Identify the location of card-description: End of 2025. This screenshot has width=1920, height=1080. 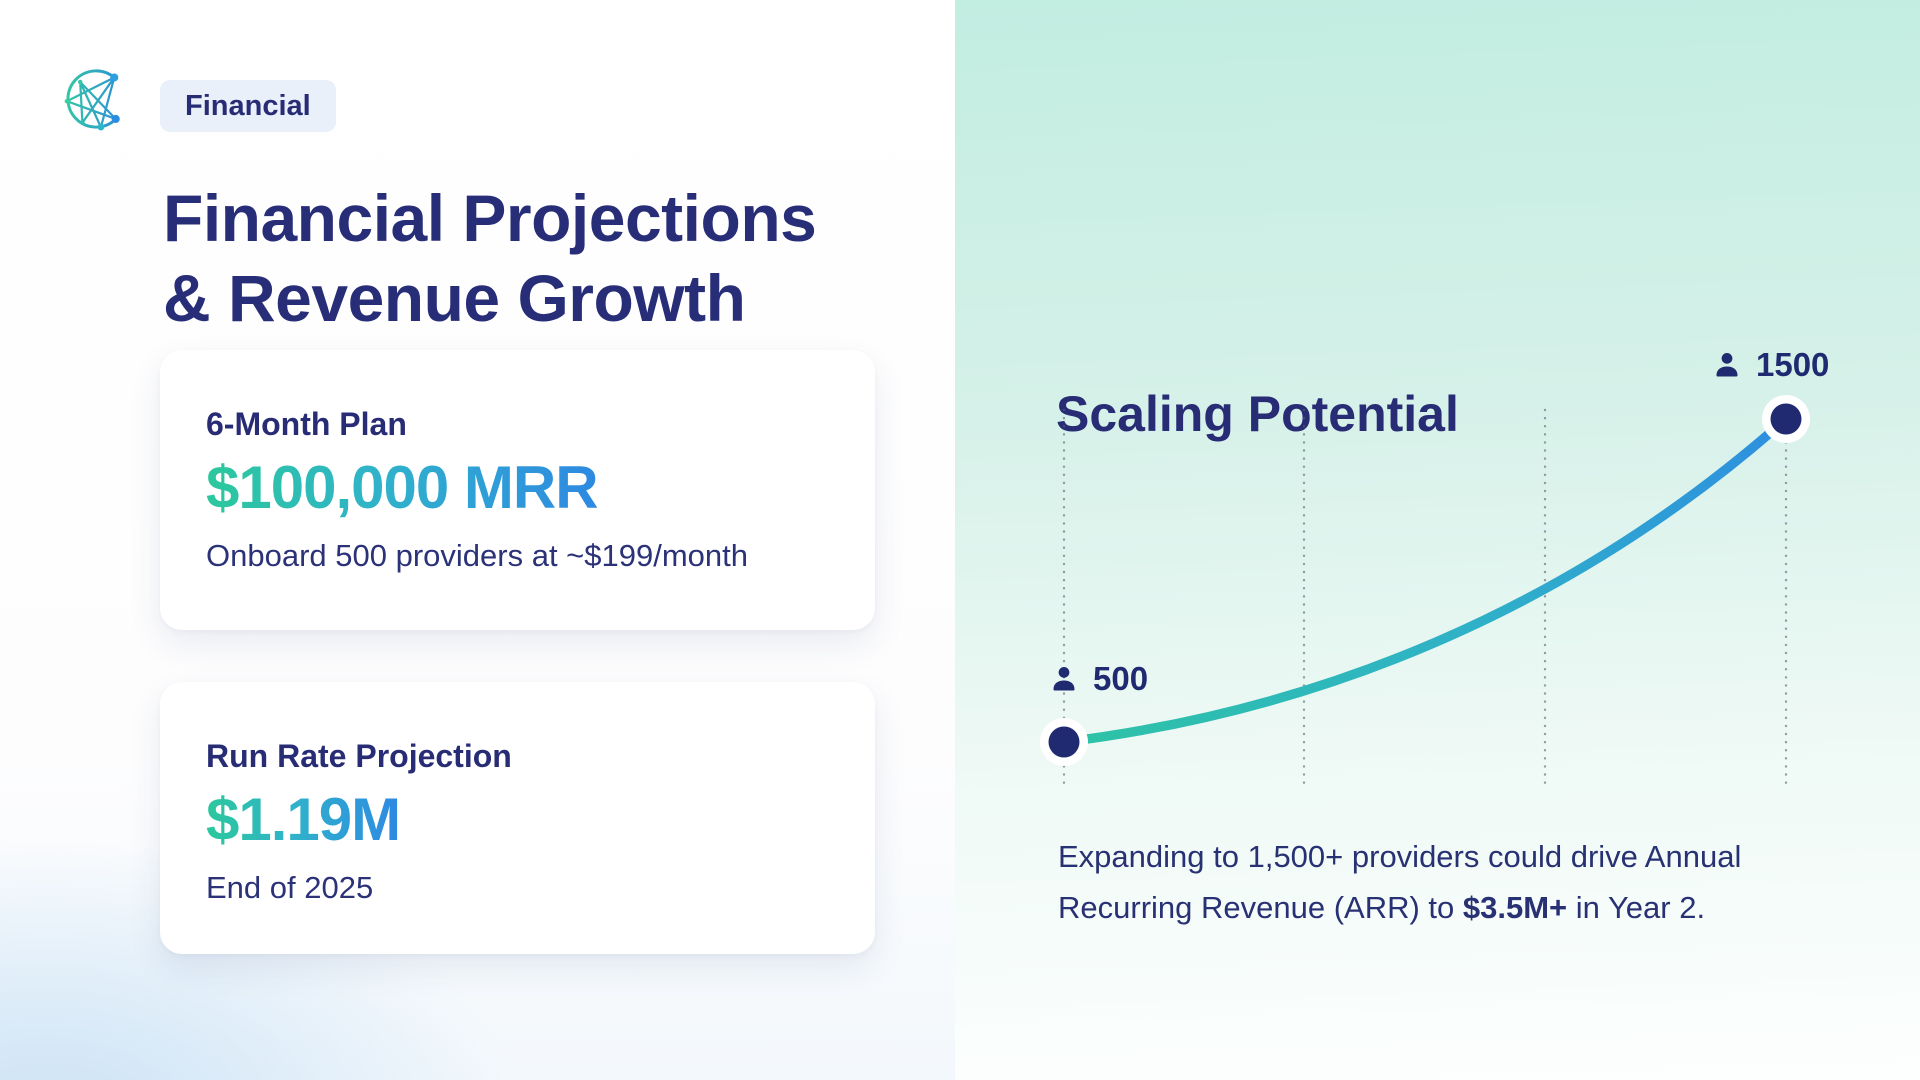
(290, 887).